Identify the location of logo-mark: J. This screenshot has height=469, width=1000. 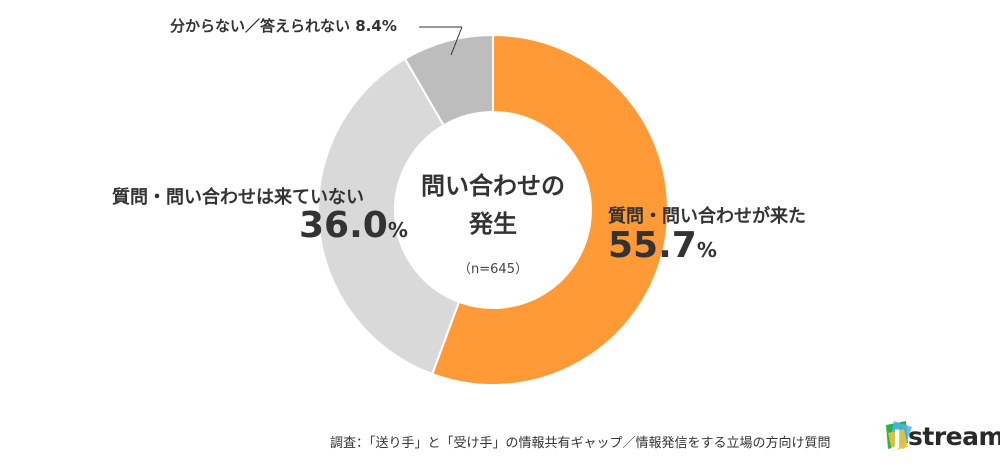
(899, 436).